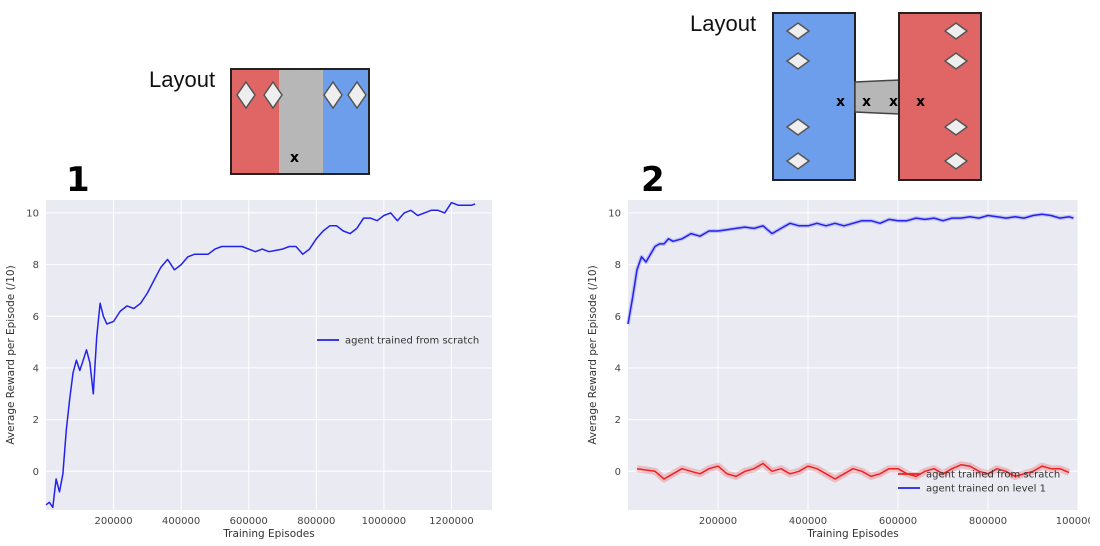  What do you see at coordinates (653, 180) in the screenshot?
I see `panel-2-number: 2` at bounding box center [653, 180].